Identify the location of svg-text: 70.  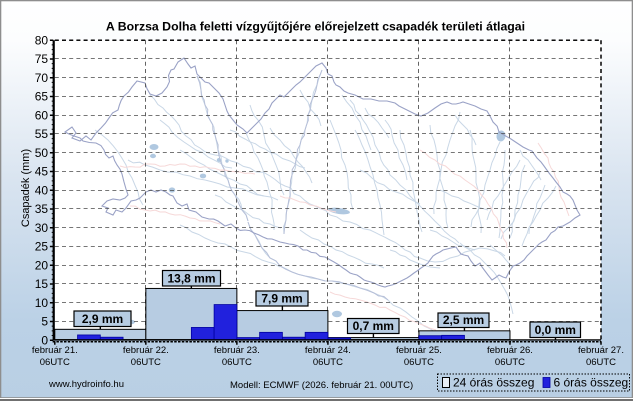
(42, 78).